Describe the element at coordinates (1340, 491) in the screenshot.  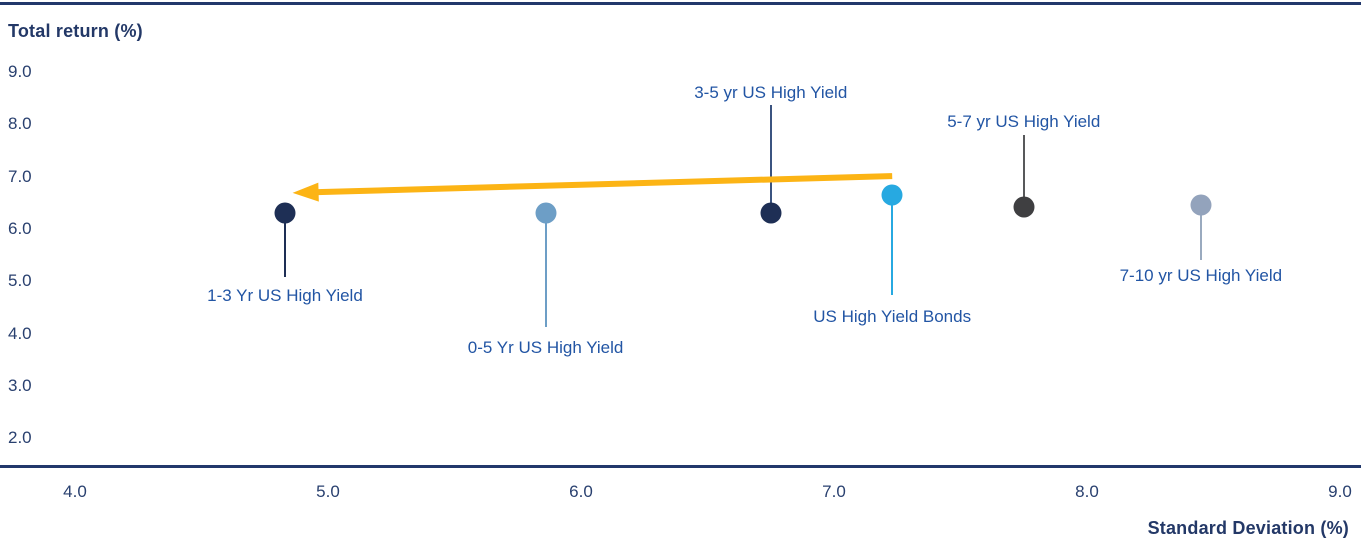
I see `x-tick-label: 9.0` at that location.